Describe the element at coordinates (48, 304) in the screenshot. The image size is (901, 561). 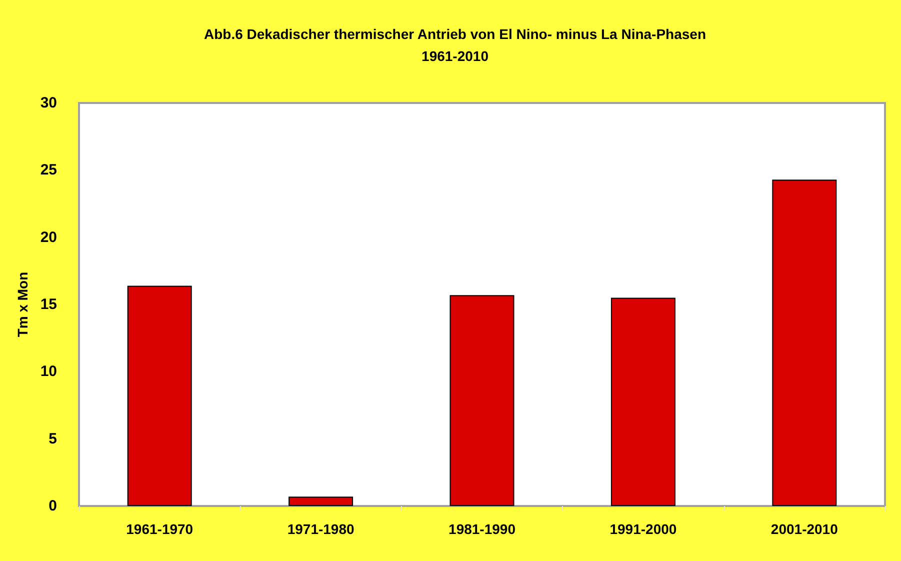
I see `y-tick-label: 15` at that location.